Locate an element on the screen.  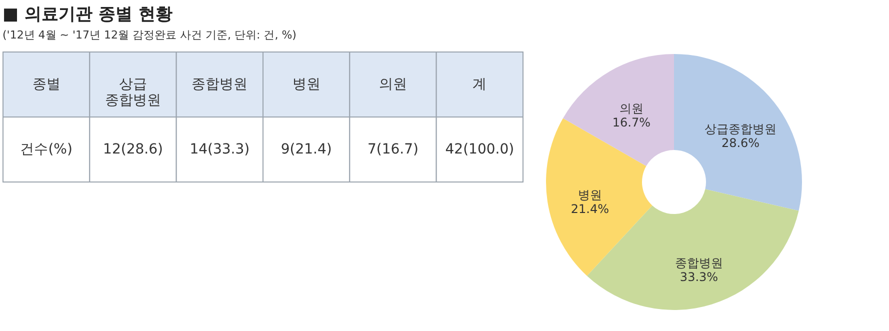
text: 종별 is located at coordinates (46, 84).